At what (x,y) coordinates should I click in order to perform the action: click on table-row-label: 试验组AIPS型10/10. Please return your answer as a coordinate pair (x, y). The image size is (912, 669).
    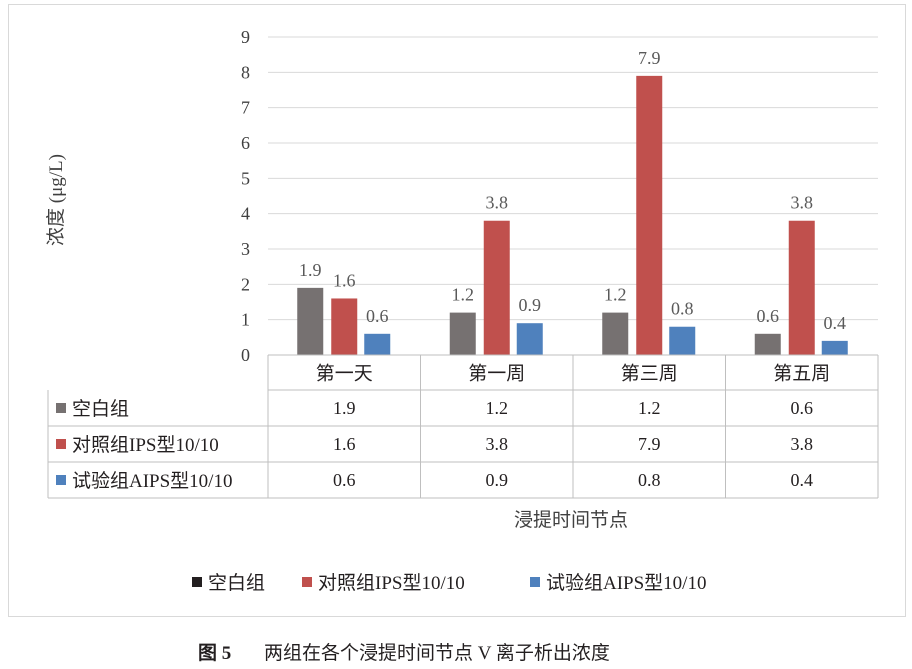
    Looking at the image, I should click on (152, 481).